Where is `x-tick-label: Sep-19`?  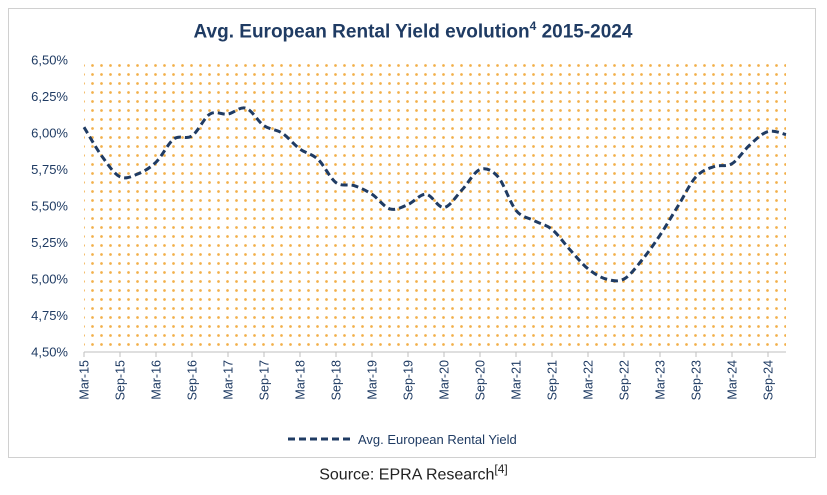
x-tick-label: Sep-19 is located at coordinates (409, 380).